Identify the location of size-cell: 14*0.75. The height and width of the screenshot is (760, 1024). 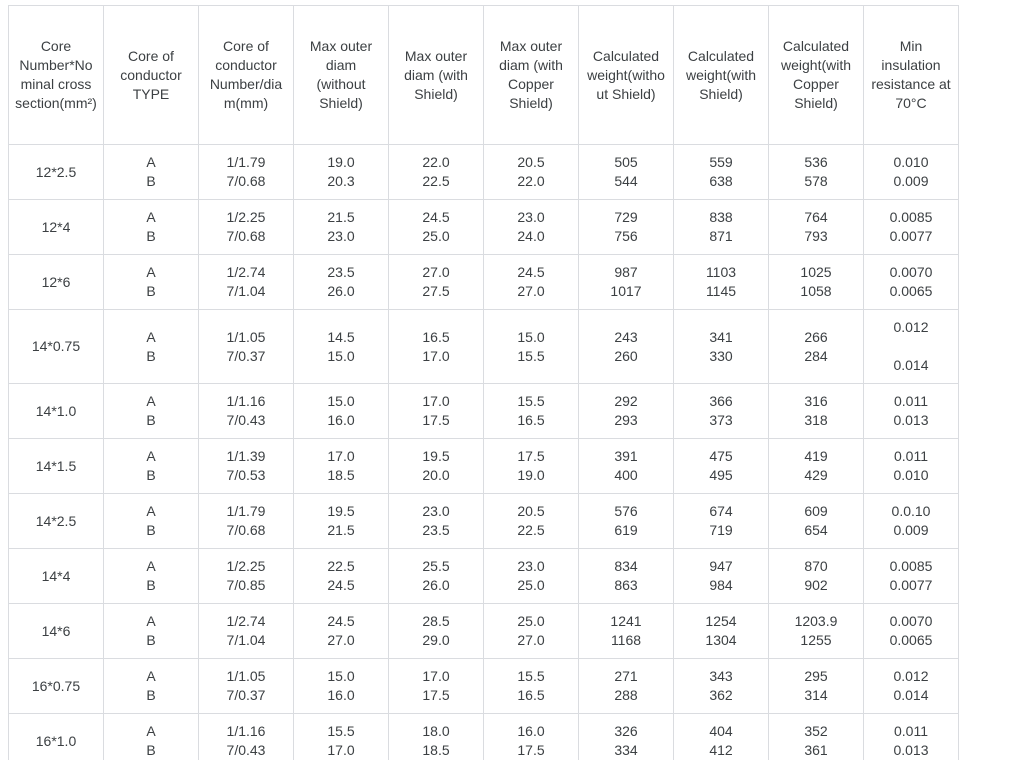
(56, 346).